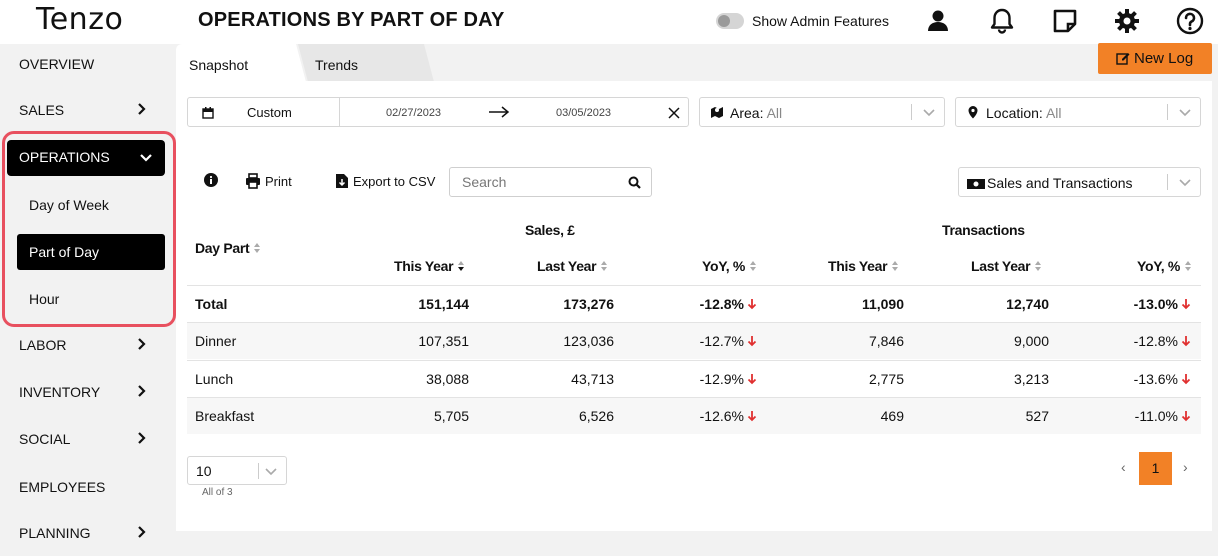  I want to click on sidebar-subitem-day-of-week: Day of Week, so click(91, 205).